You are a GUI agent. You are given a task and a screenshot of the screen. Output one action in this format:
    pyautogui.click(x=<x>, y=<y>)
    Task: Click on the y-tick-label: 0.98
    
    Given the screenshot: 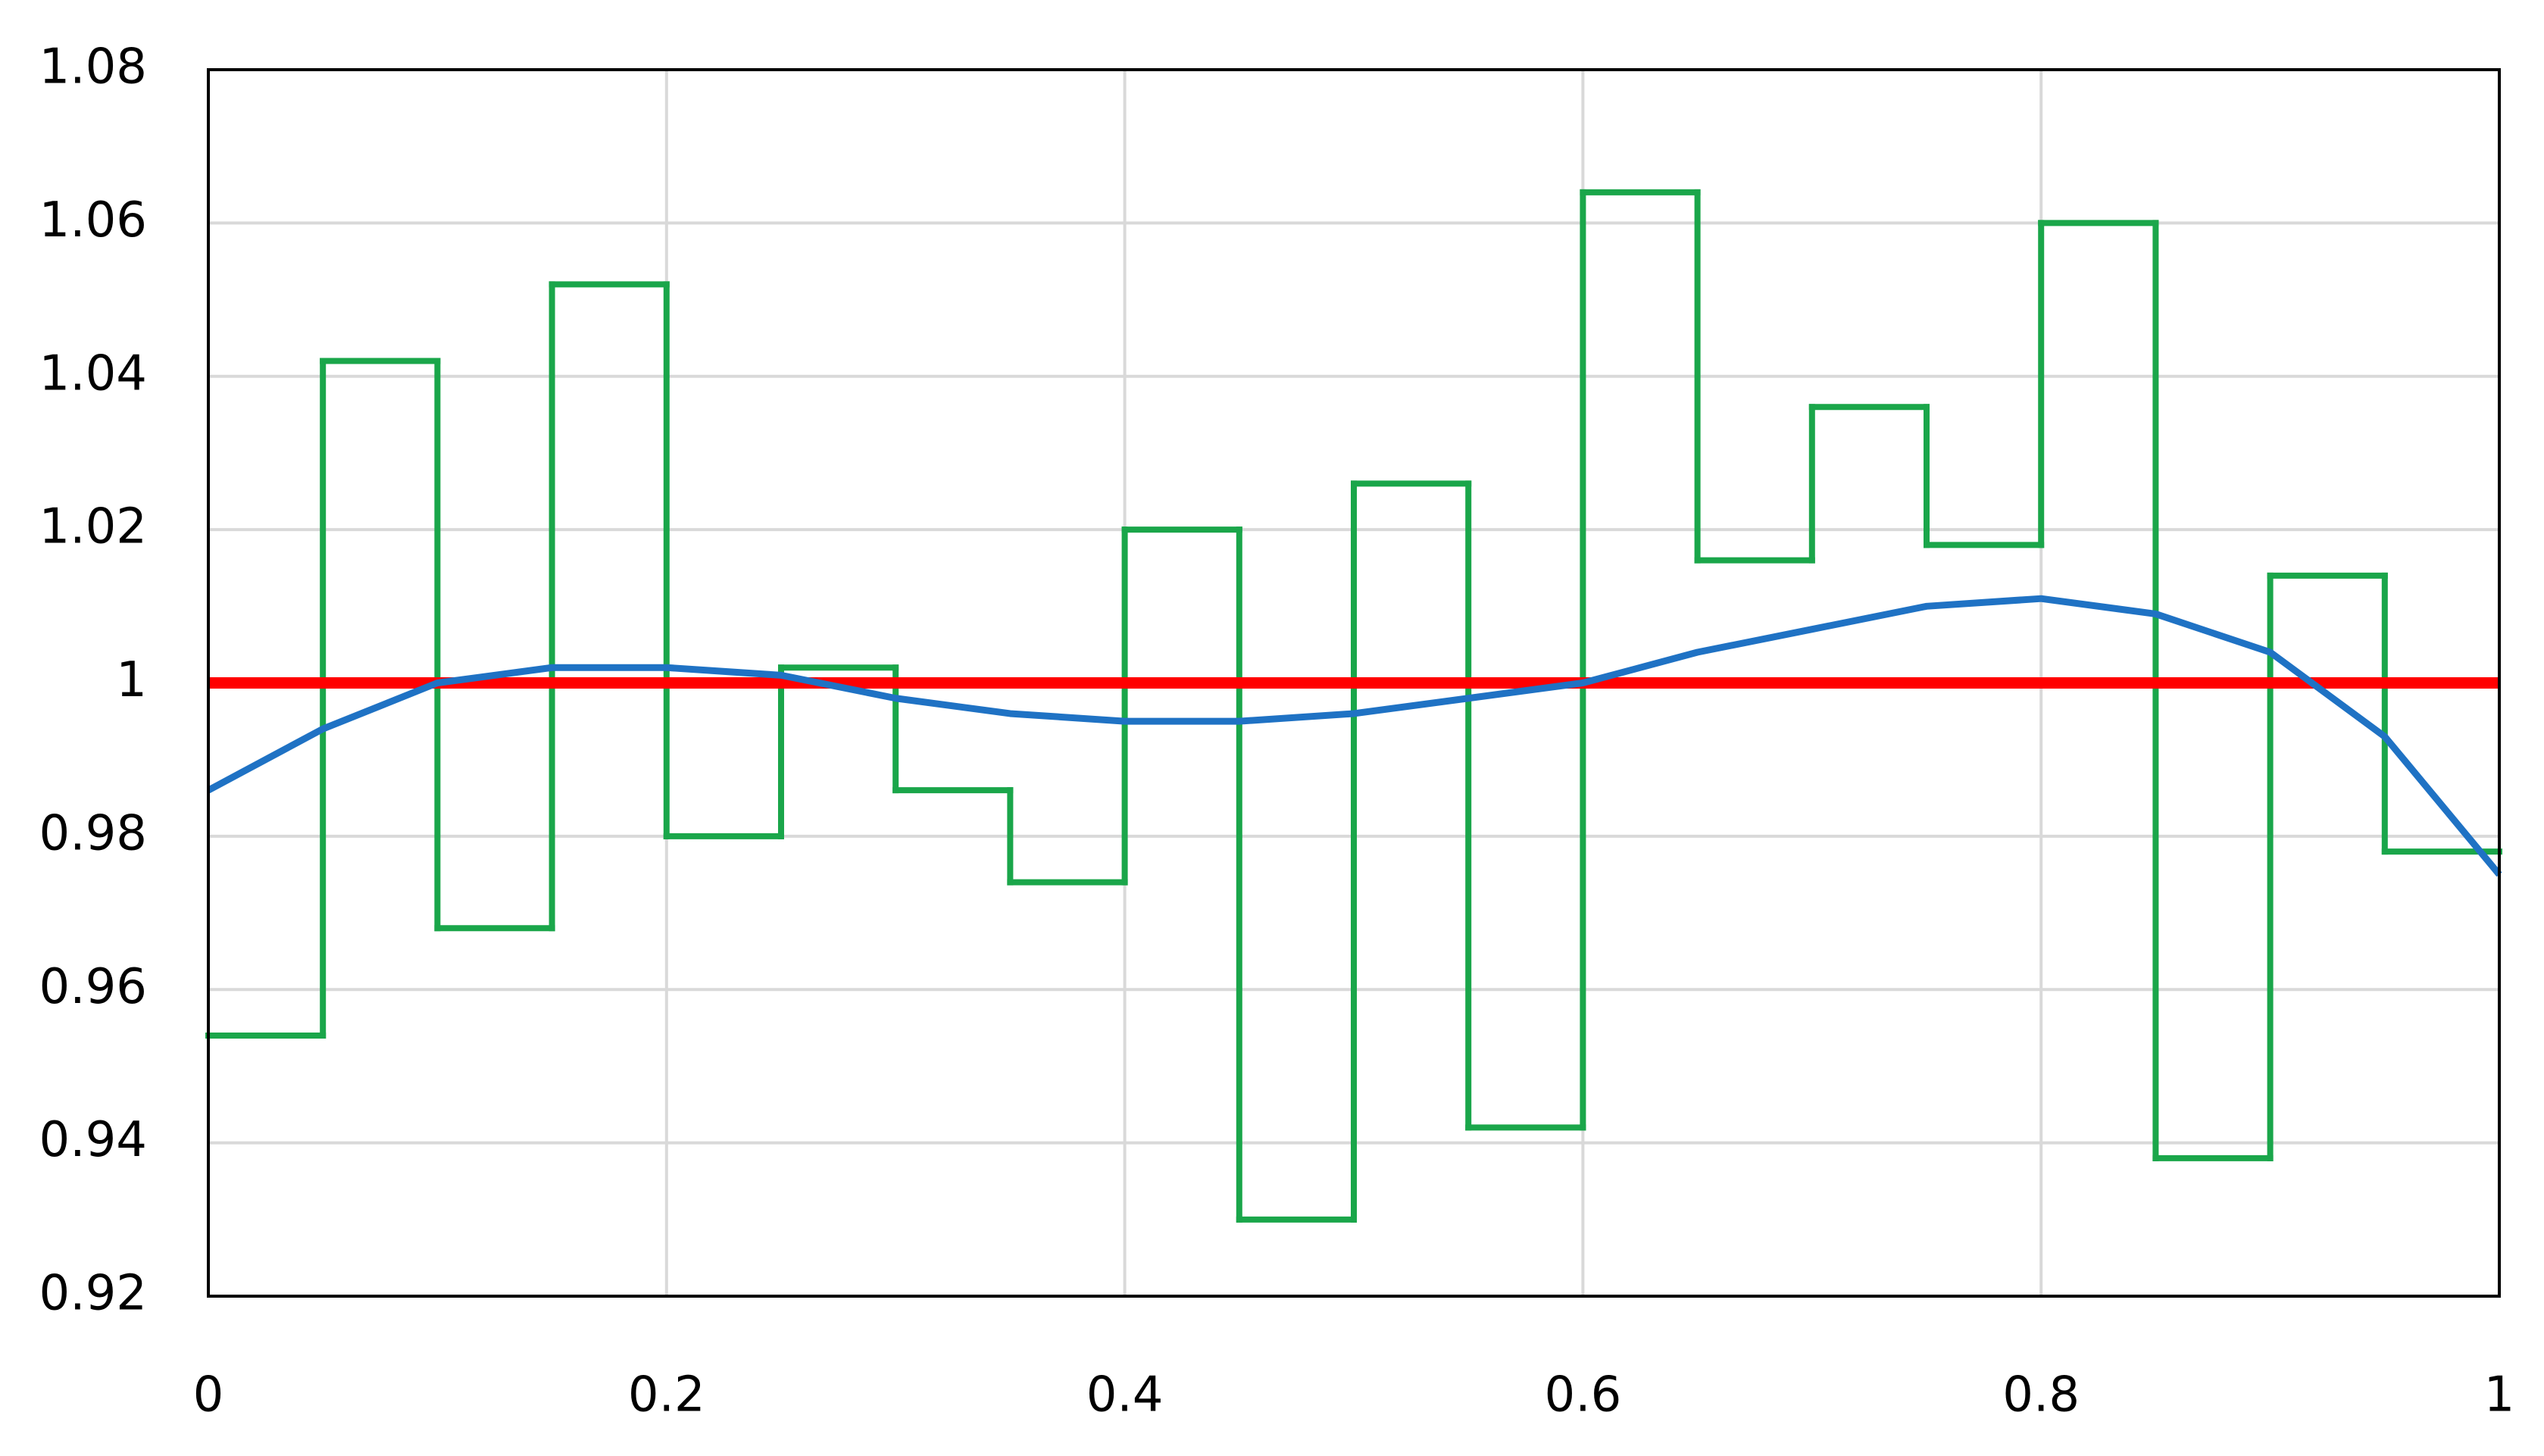 What is the action you would take?
    pyautogui.click(x=93, y=833)
    